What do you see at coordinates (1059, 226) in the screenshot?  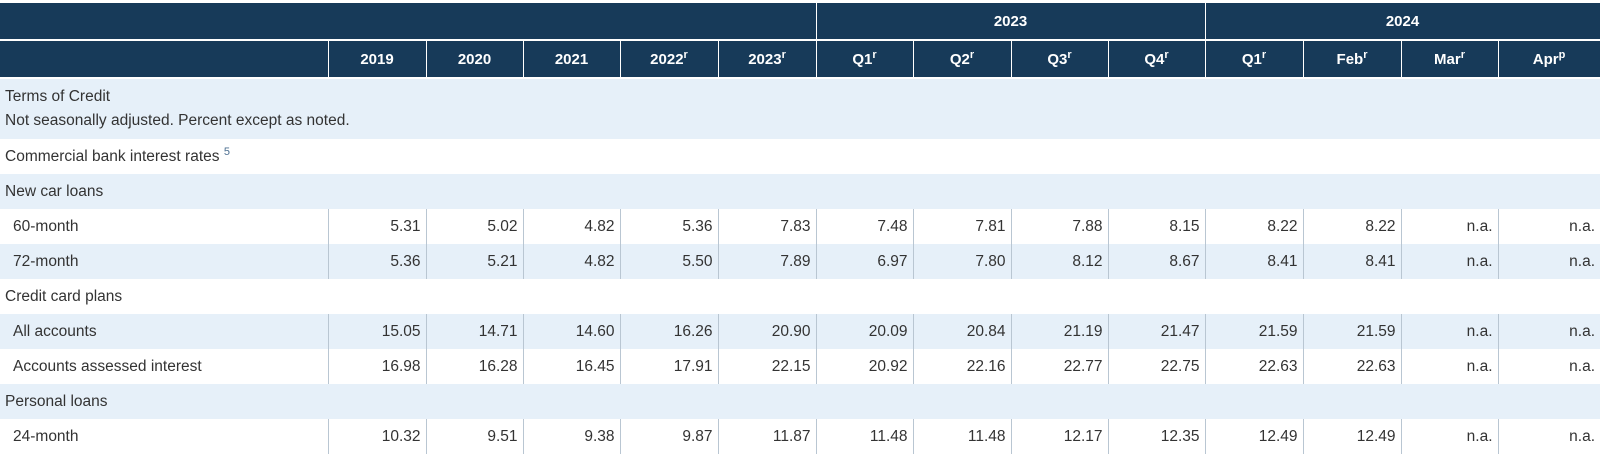 I see `value-cell: 7.88` at bounding box center [1059, 226].